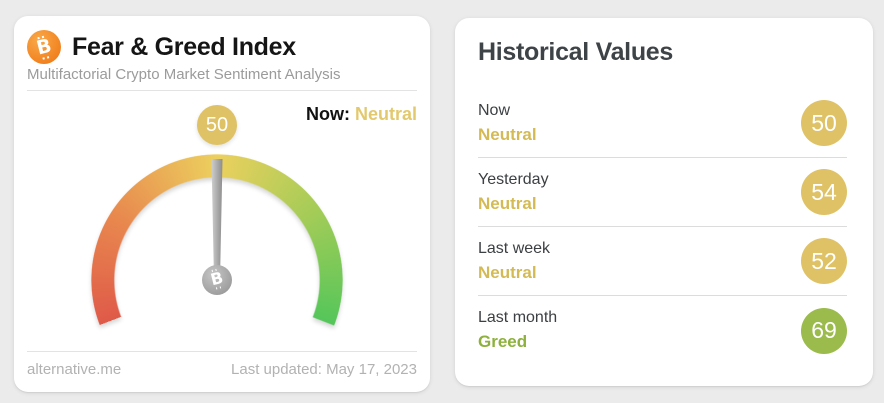 The image size is (884, 403). I want to click on list-item-now: Now Neutral 50, so click(662, 123).